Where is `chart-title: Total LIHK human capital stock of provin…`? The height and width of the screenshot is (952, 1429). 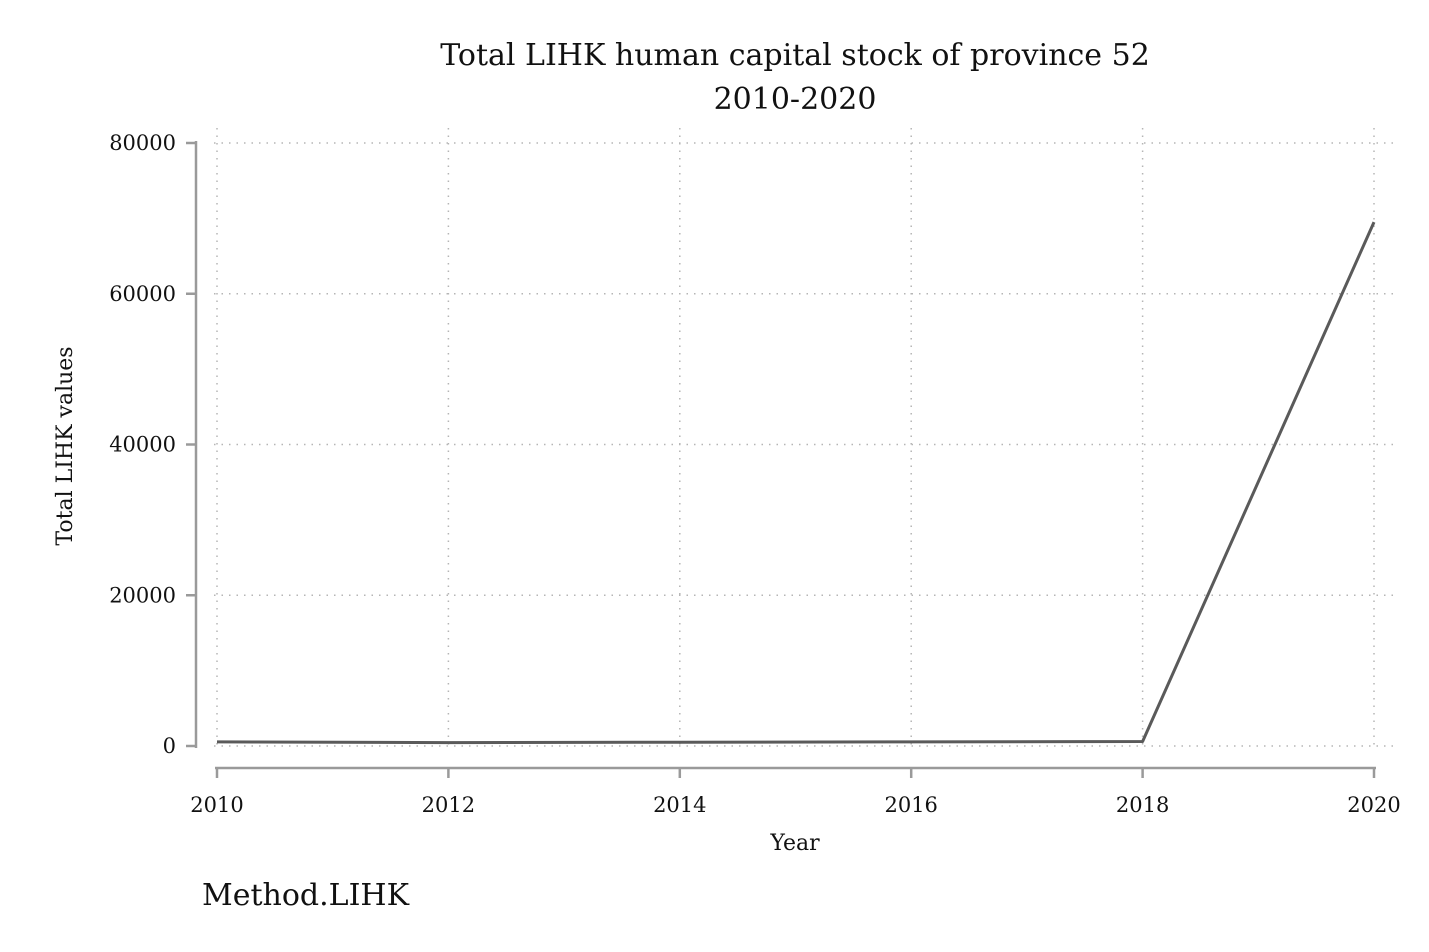
chart-title: Total LIHK human capital stock of provin… is located at coordinates (795, 55).